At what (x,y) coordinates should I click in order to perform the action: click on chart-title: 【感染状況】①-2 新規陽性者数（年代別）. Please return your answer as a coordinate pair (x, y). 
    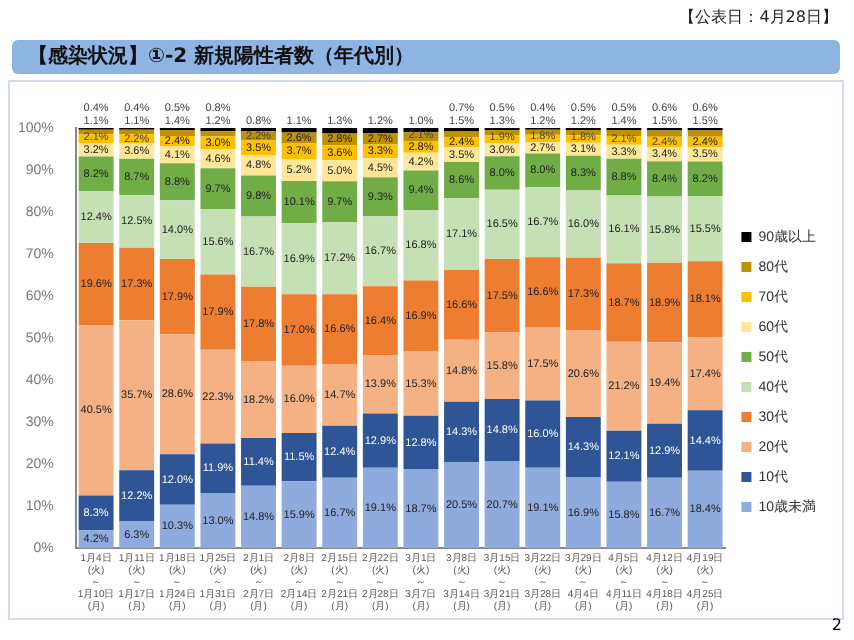
    Looking at the image, I should click on (426, 57).